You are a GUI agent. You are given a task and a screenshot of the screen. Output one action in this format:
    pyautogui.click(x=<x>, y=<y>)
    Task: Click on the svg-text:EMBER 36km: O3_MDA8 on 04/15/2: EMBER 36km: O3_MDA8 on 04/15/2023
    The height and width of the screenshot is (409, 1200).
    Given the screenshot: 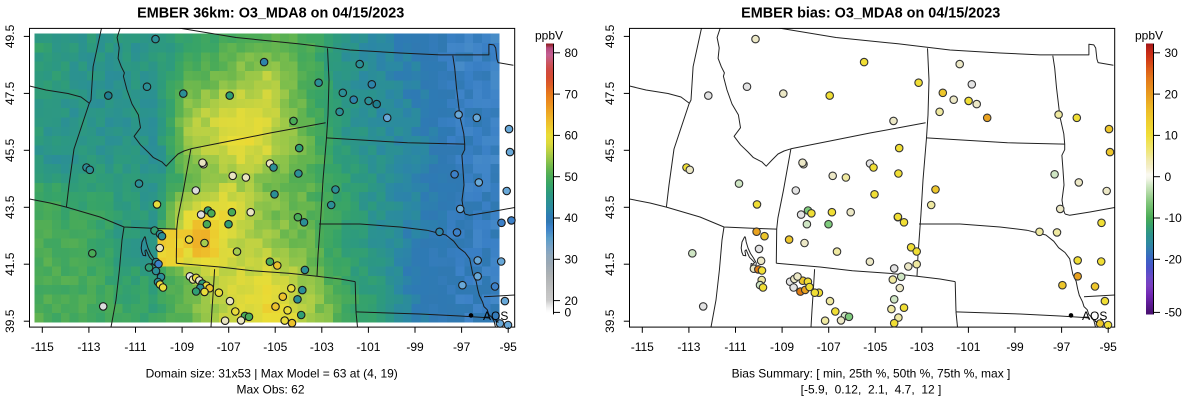 What is the action you would take?
    pyautogui.click(x=270, y=14)
    